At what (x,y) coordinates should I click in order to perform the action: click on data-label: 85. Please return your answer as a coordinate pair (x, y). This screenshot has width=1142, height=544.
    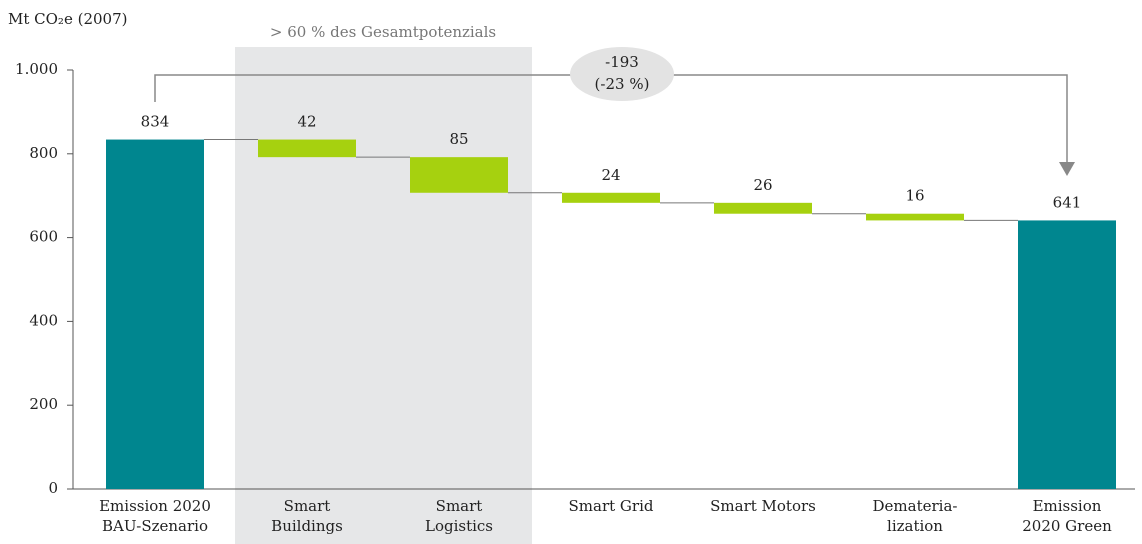
    Looking at the image, I should click on (458, 139).